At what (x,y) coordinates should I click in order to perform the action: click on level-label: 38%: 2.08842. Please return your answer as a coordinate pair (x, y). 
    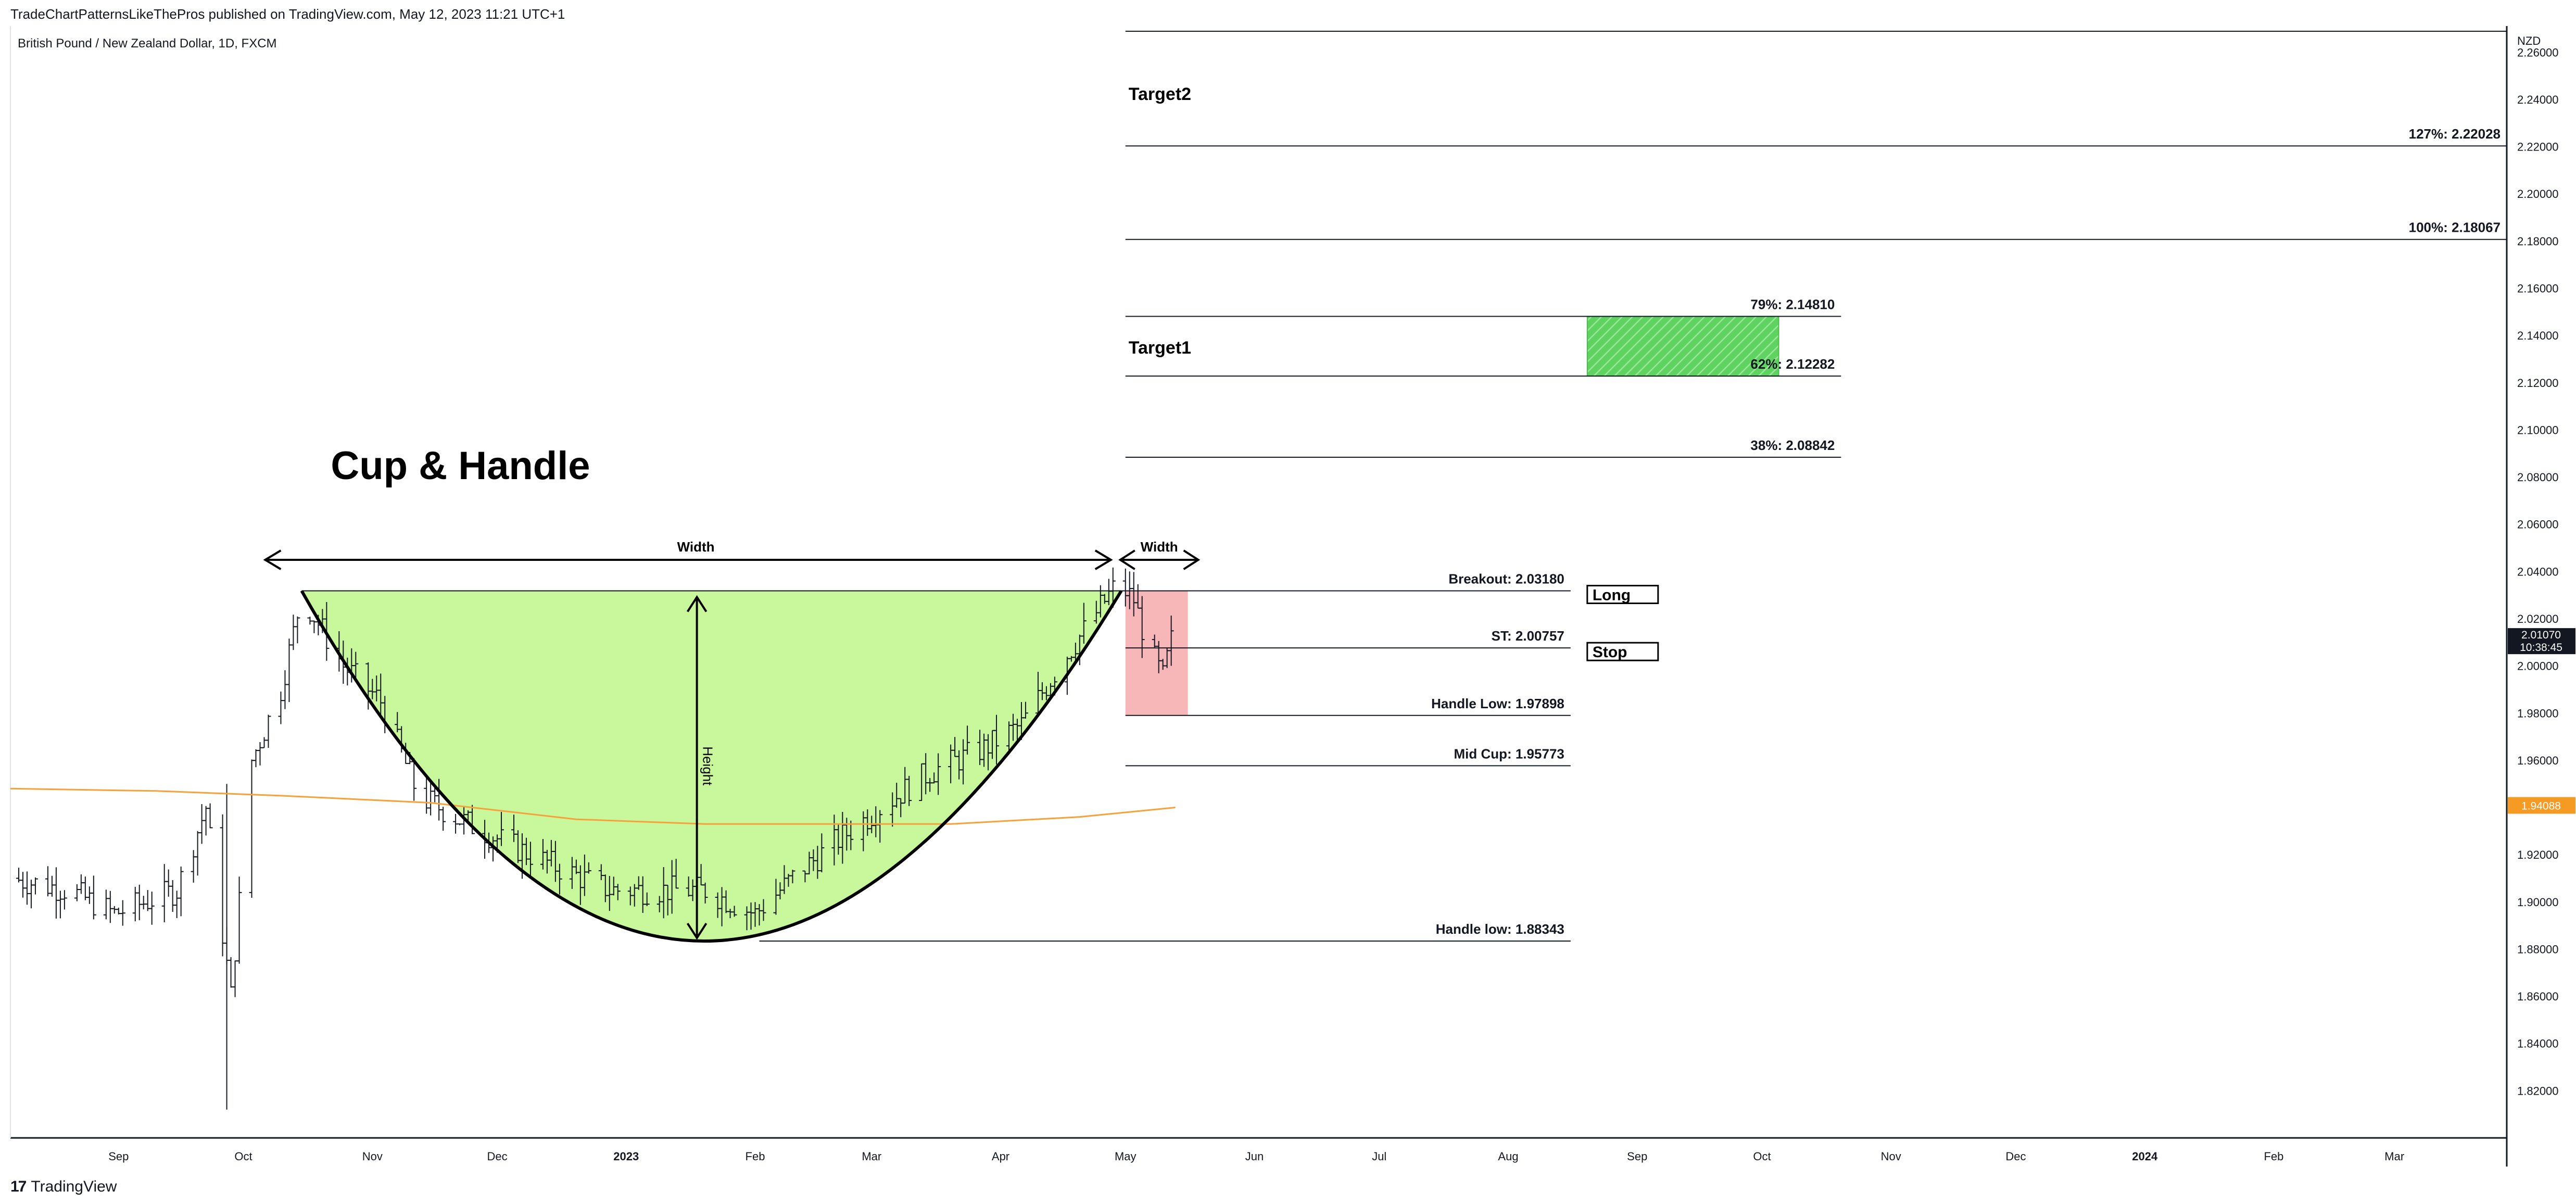
    Looking at the image, I should click on (1792, 445).